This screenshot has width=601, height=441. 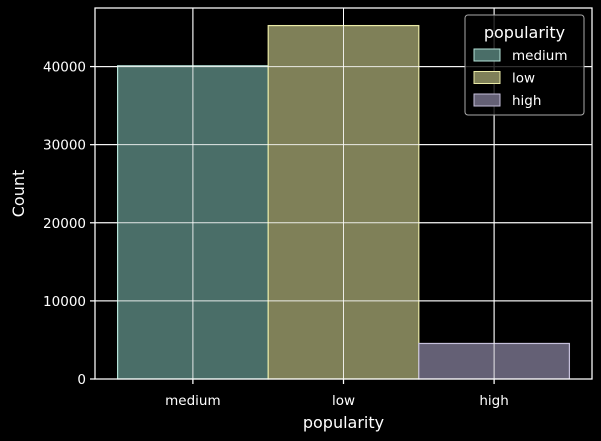 I want to click on y-axis-label: Count, so click(x=18, y=194).